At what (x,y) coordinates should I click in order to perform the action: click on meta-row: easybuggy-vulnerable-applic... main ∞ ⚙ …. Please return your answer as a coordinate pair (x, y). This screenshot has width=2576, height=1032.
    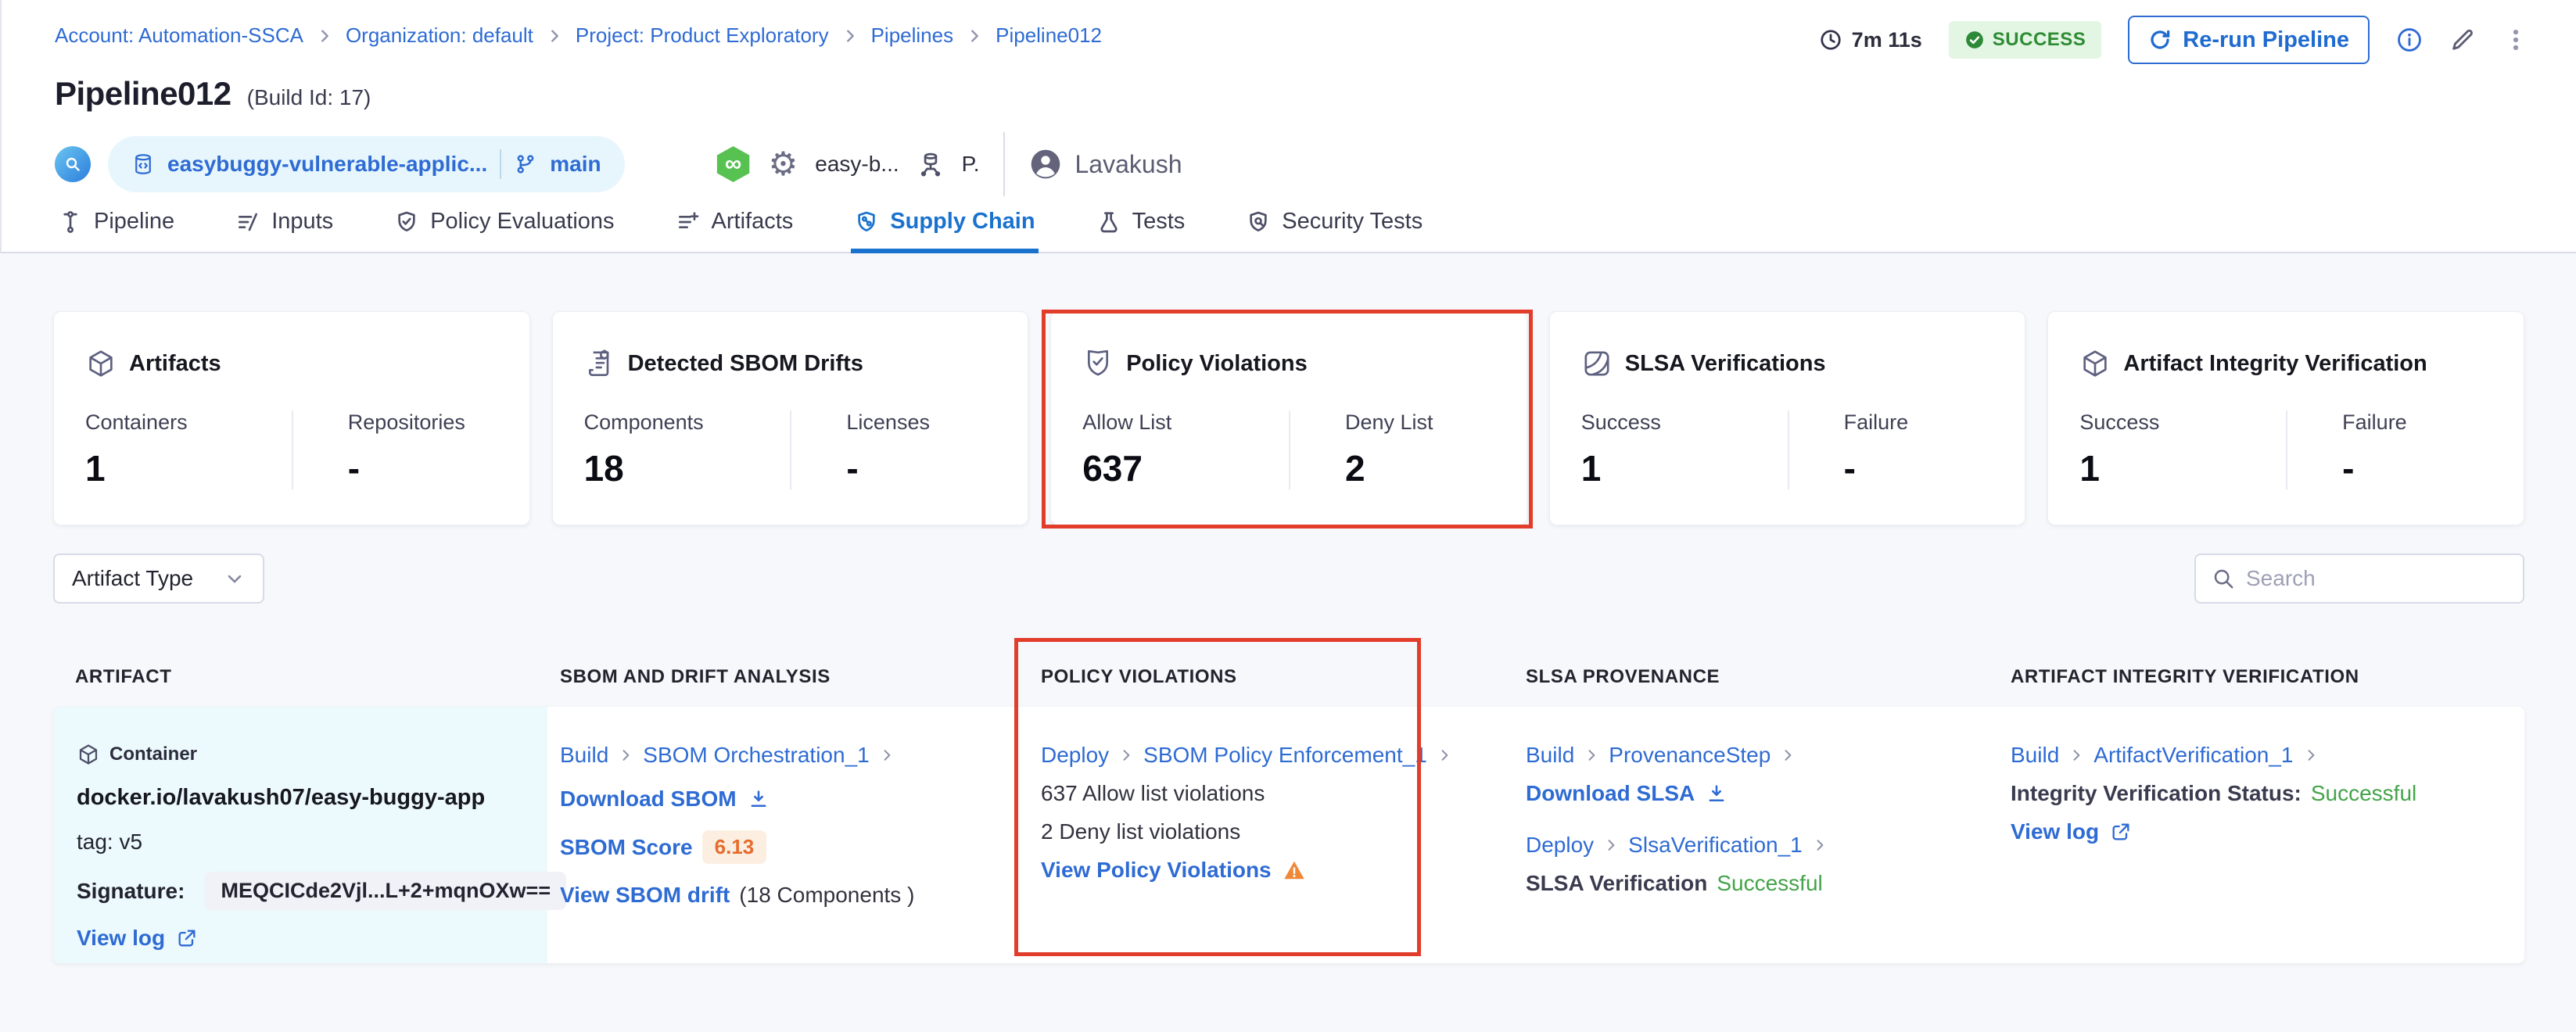
    Looking at the image, I should click on (1292, 164).